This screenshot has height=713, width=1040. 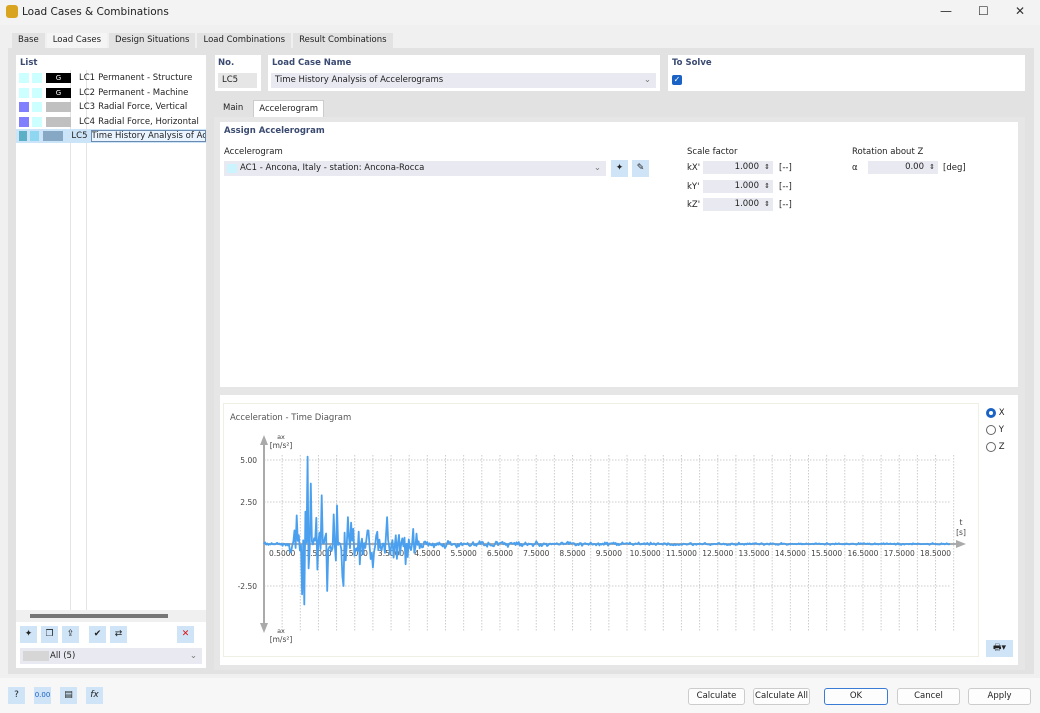 What do you see at coordinates (619, 168) in the screenshot?
I see `new-accelerogram-icon: ✦` at bounding box center [619, 168].